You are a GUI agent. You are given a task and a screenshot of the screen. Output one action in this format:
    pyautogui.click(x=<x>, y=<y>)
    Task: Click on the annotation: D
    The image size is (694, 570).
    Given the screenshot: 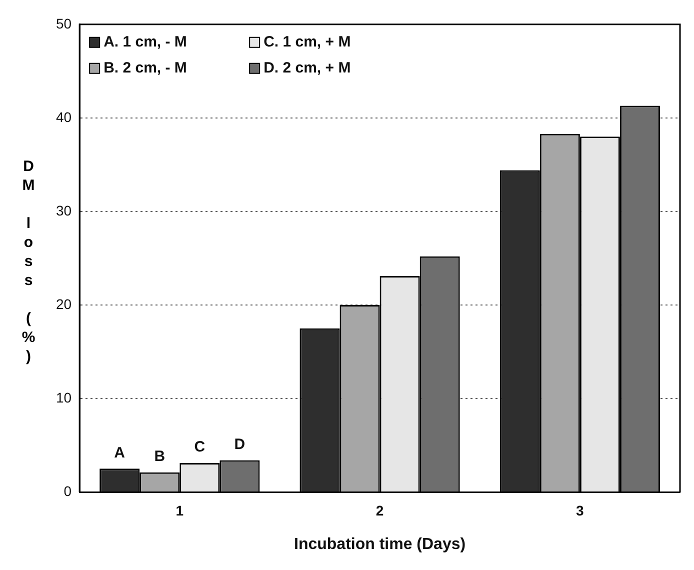 What is the action you would take?
    pyautogui.click(x=240, y=444)
    